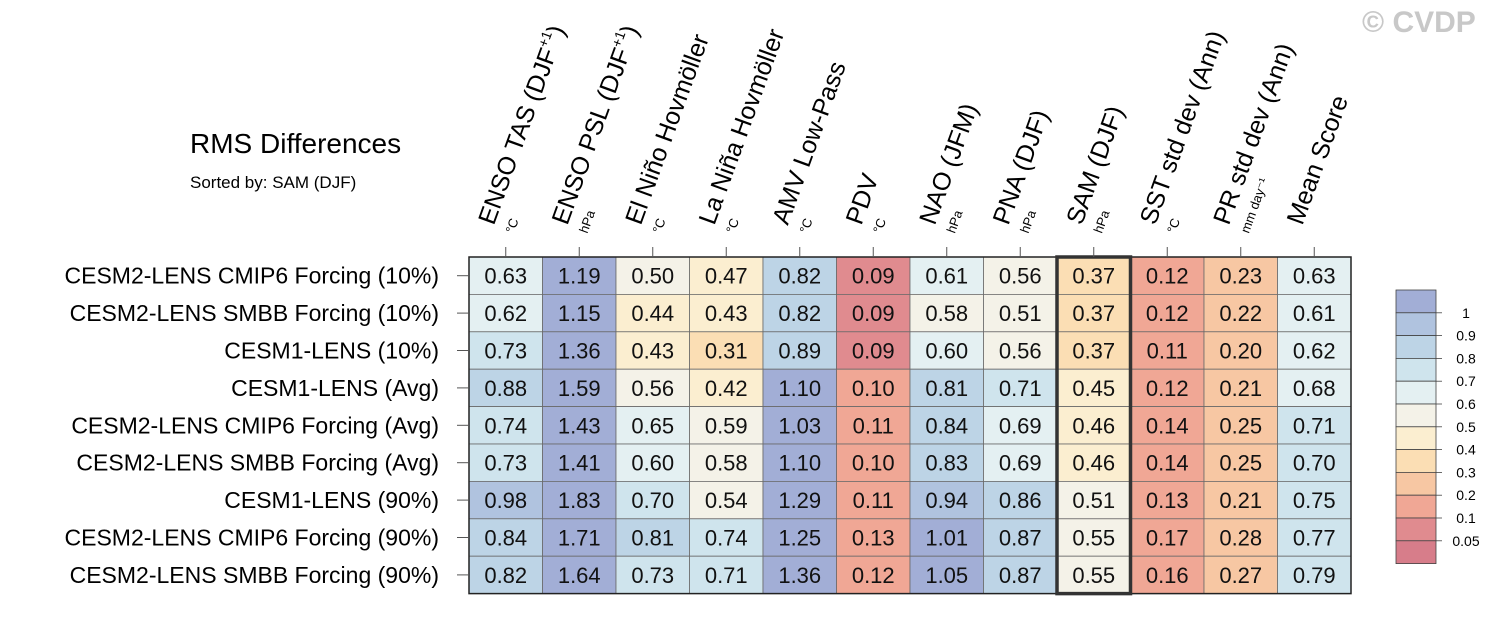  What do you see at coordinates (255, 425) in the screenshot?
I see `row-label: CESM2-LENS CMIP6 Forcing (Avg)` at bounding box center [255, 425].